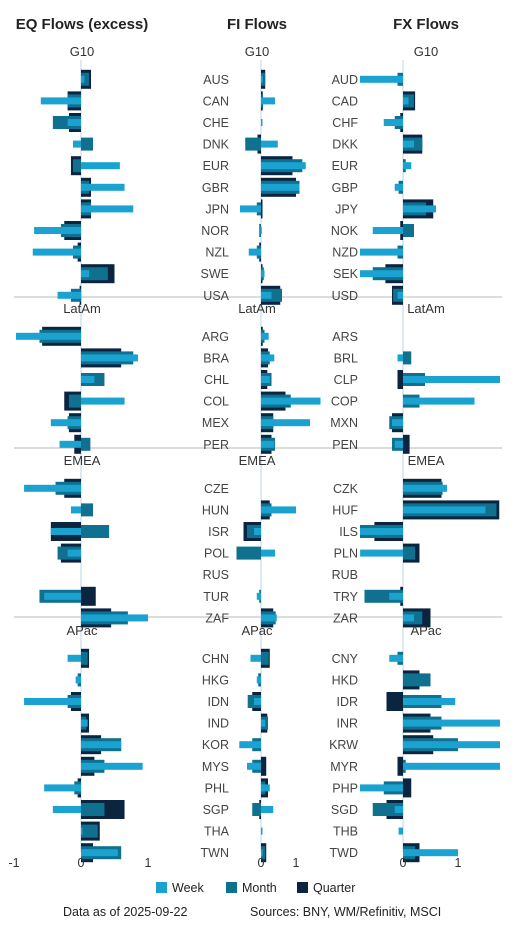 This screenshot has height=929, width=516. Describe the element at coordinates (345, 575) in the screenshot. I see `category-label: RUB` at that location.